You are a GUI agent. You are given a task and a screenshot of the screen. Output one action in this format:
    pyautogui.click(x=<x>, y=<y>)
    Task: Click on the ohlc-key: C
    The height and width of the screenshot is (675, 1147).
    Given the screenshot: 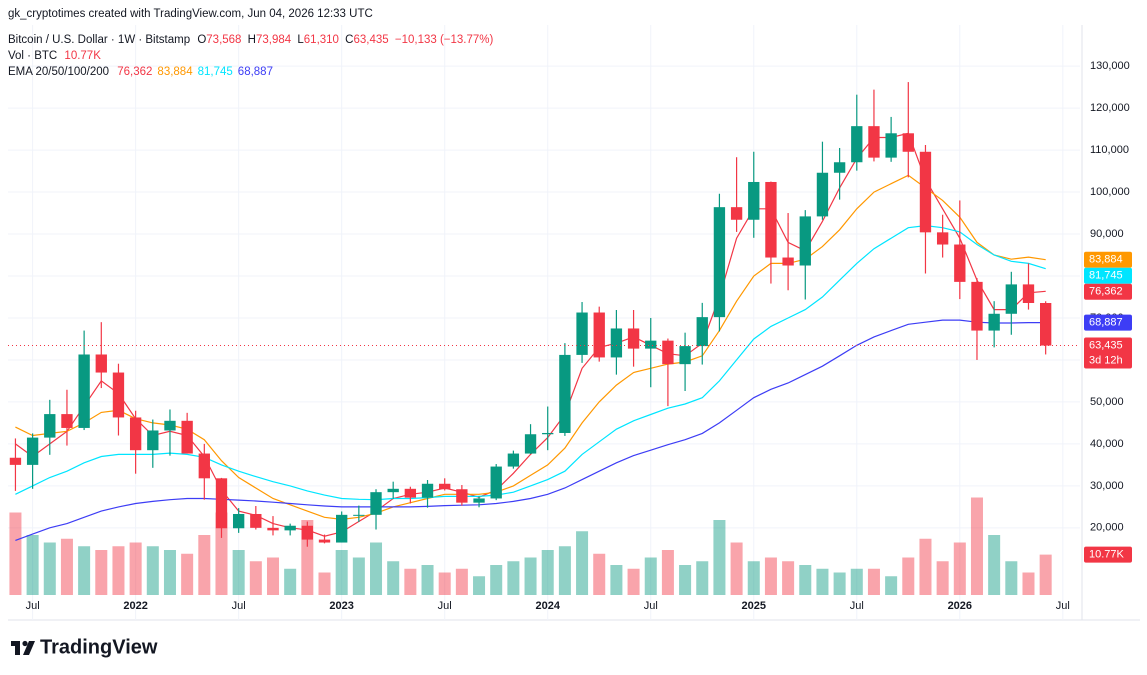 What is the action you would take?
    pyautogui.click(x=349, y=40)
    